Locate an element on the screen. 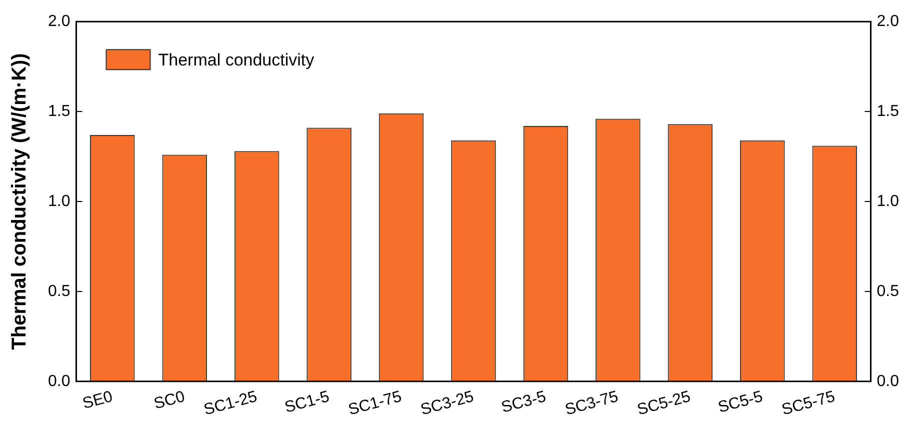  x-tick-label: SC5-5 is located at coordinates (740, 402).